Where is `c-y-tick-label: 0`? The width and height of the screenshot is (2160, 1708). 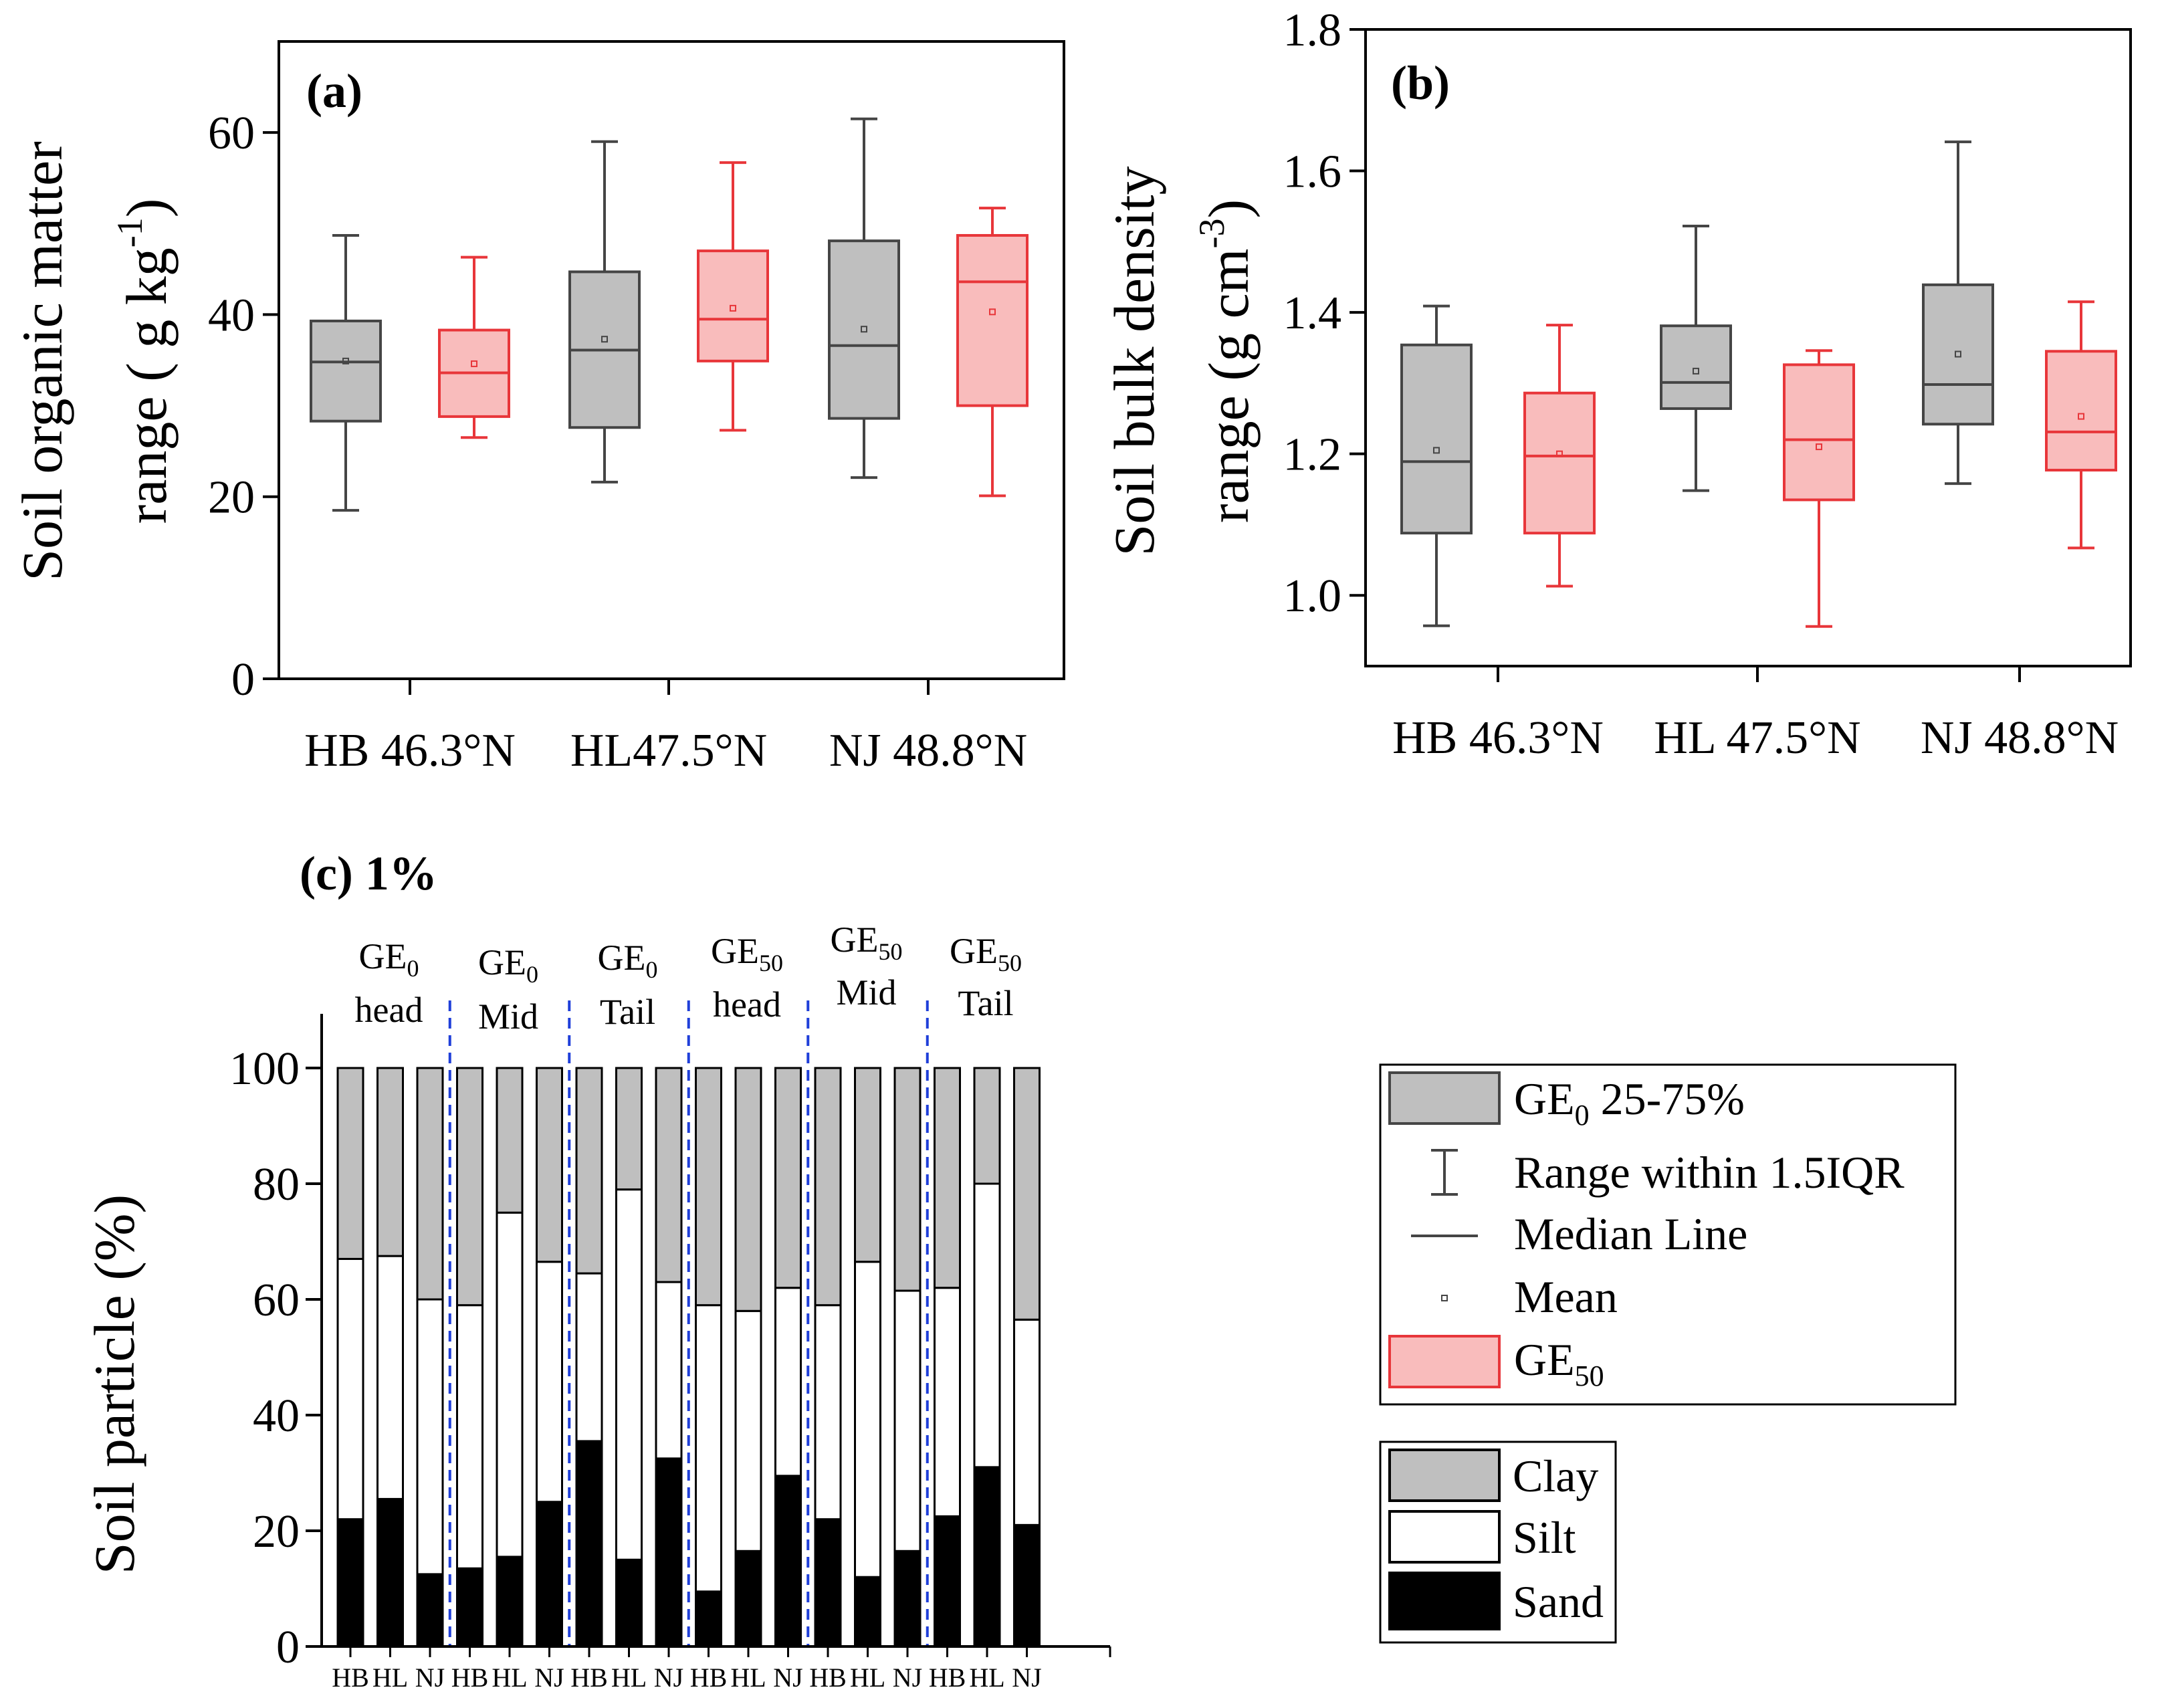 c-y-tick-label: 0 is located at coordinates (288, 1647).